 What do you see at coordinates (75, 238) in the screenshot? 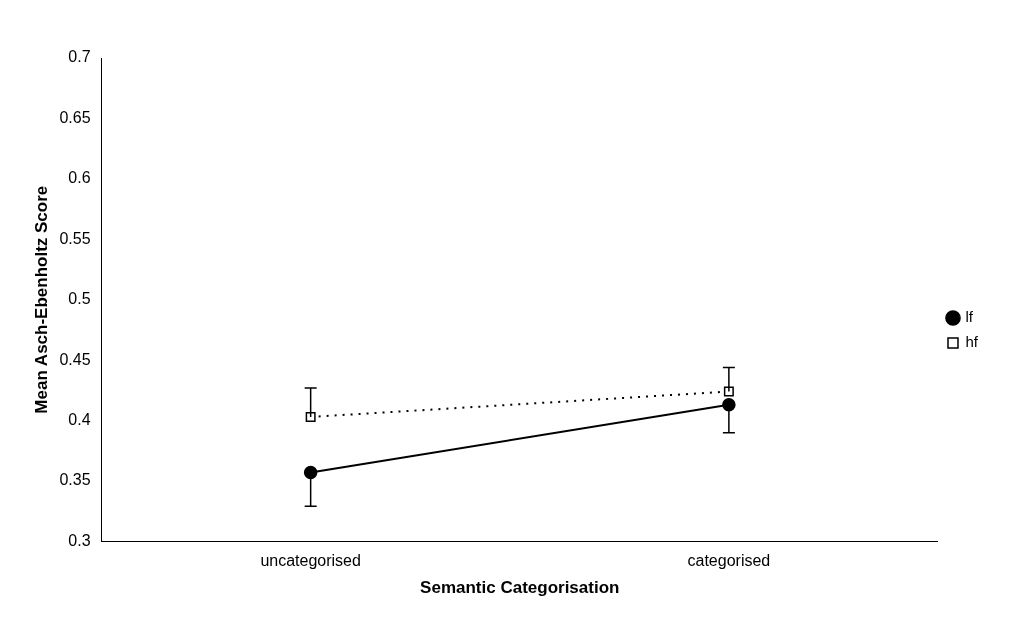
I see `y-tick-label: 0.55` at bounding box center [75, 238].